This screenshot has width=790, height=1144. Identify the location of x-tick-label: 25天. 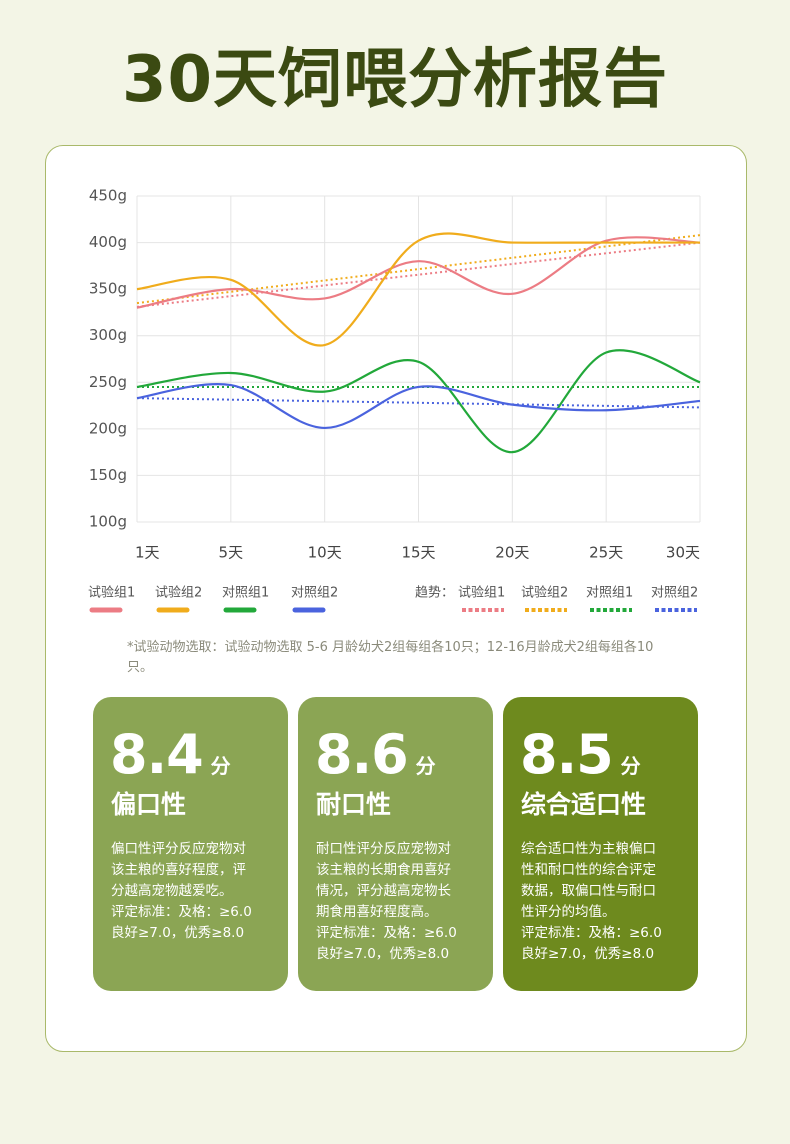
(606, 553).